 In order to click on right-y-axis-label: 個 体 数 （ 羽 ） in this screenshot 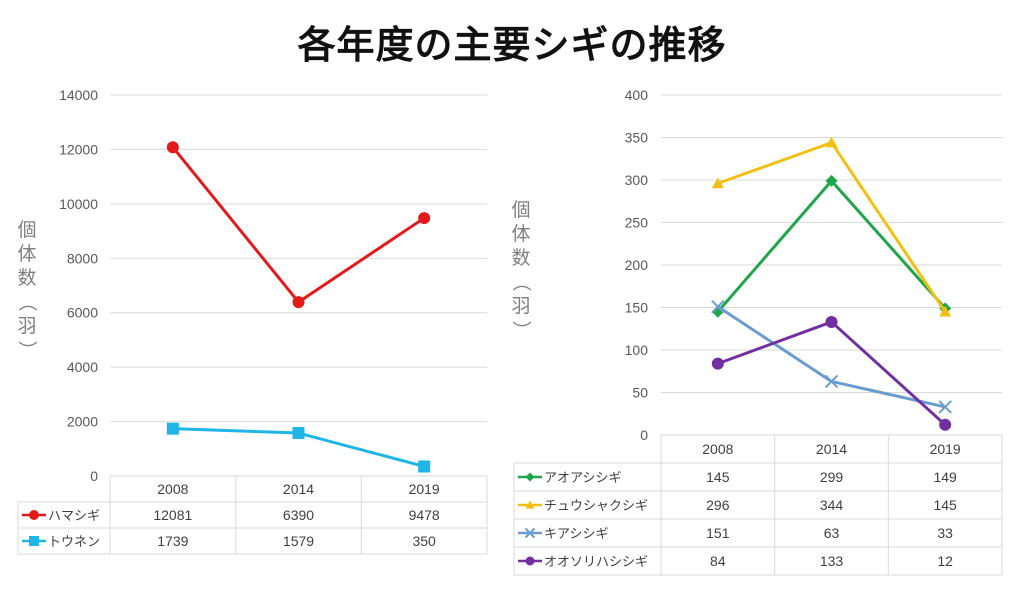, I will do `click(521, 270)`.